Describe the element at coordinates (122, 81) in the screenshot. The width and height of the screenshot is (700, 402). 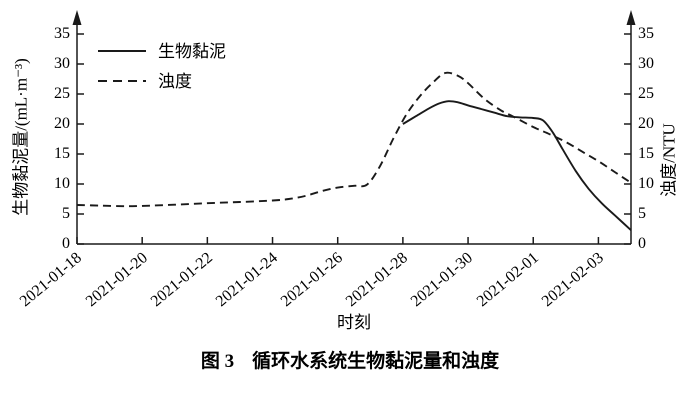
I see `dashed-line-sample-icon` at that location.